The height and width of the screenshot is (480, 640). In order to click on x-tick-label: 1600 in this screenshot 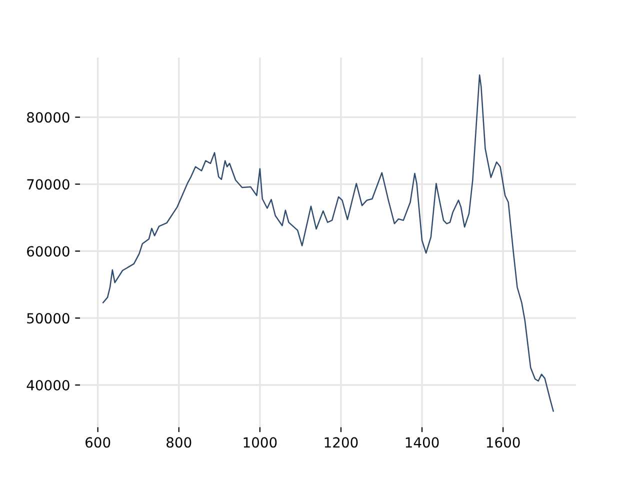, I will do `click(503, 442)`.